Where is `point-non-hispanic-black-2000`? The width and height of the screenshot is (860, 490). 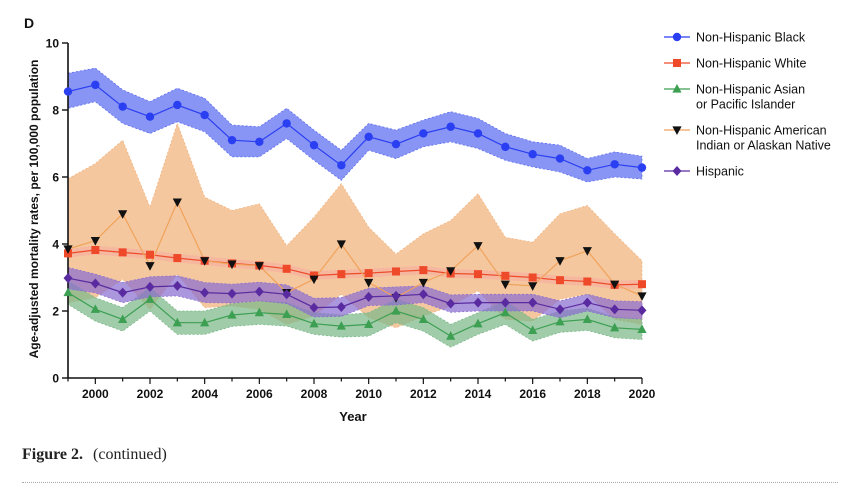 point-non-hispanic-black-2000 is located at coordinates (95, 85).